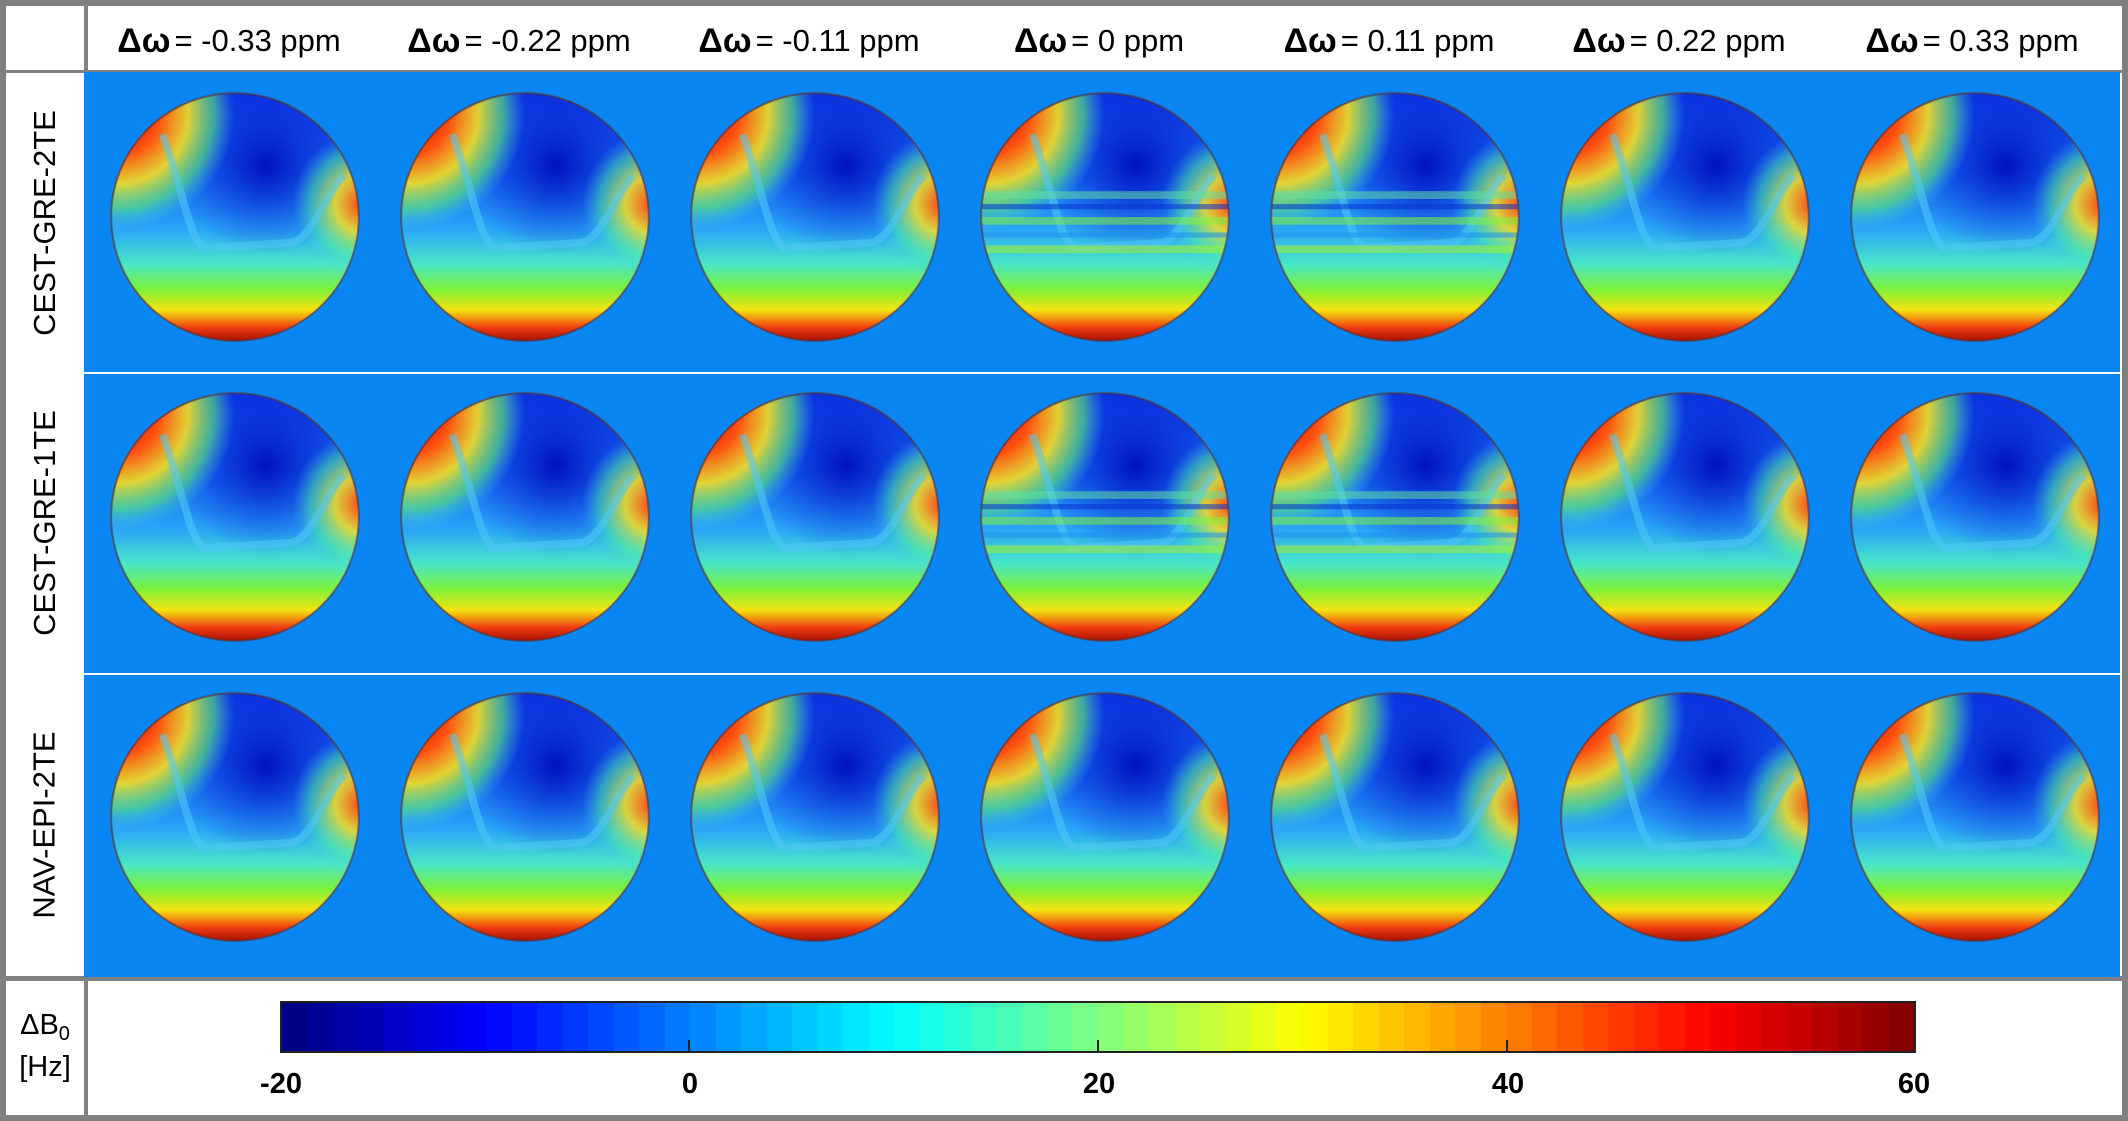  Describe the element at coordinates (1679, 40) in the screenshot. I see `column-header: Δω = 0.22 ppm` at that location.